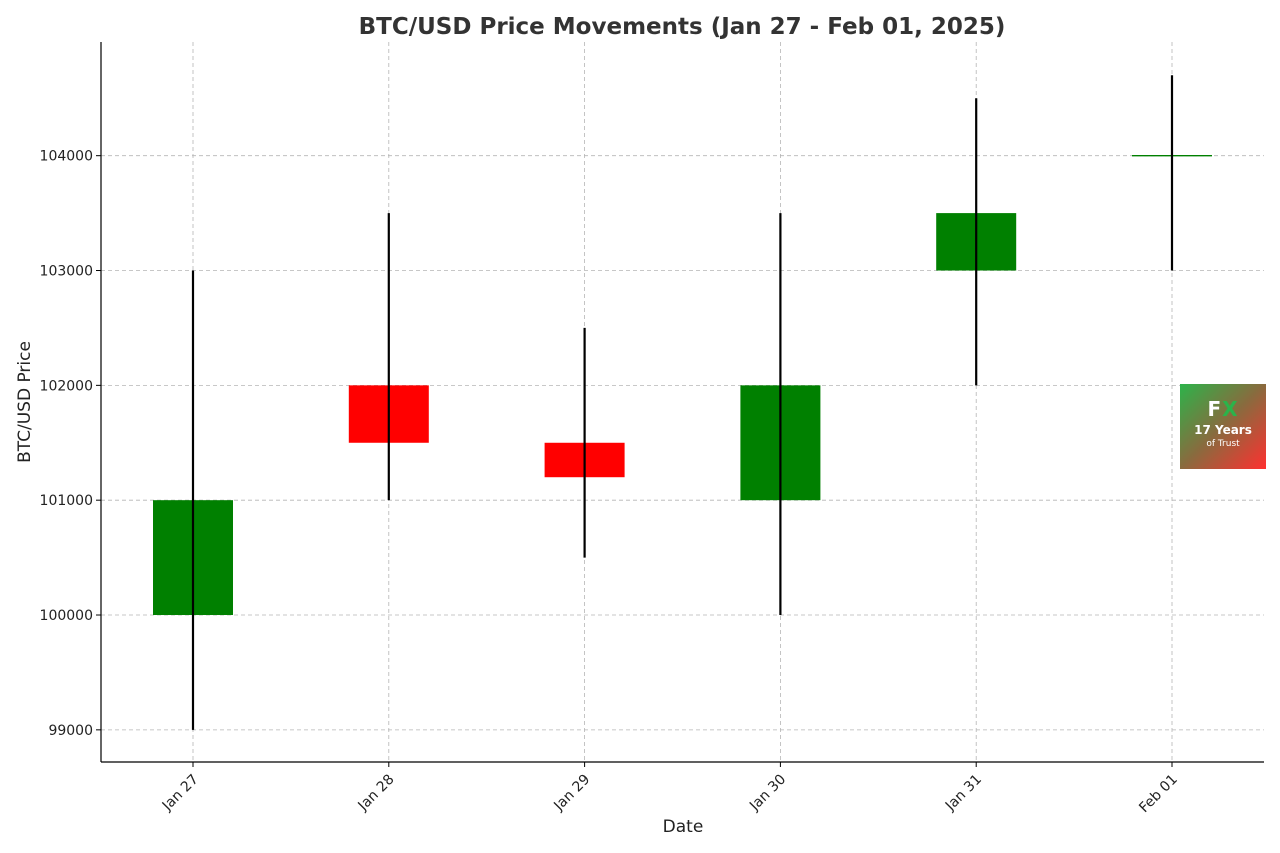 The width and height of the screenshot is (1280, 853). I want to click on y-tick-label: 99000, so click(70, 731).